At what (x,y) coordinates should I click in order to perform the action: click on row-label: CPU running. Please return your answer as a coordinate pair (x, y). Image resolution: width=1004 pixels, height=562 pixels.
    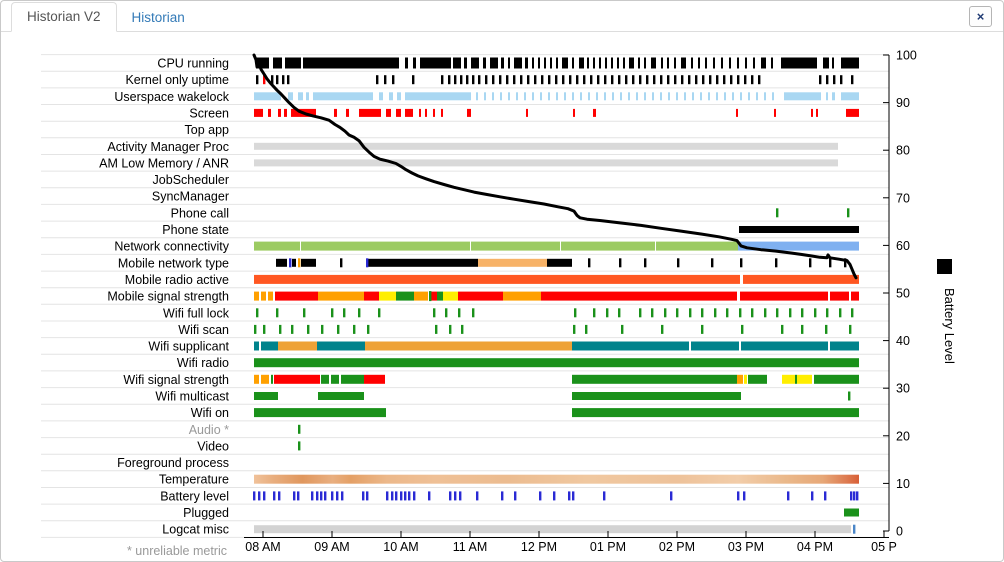
    Looking at the image, I should click on (193, 64).